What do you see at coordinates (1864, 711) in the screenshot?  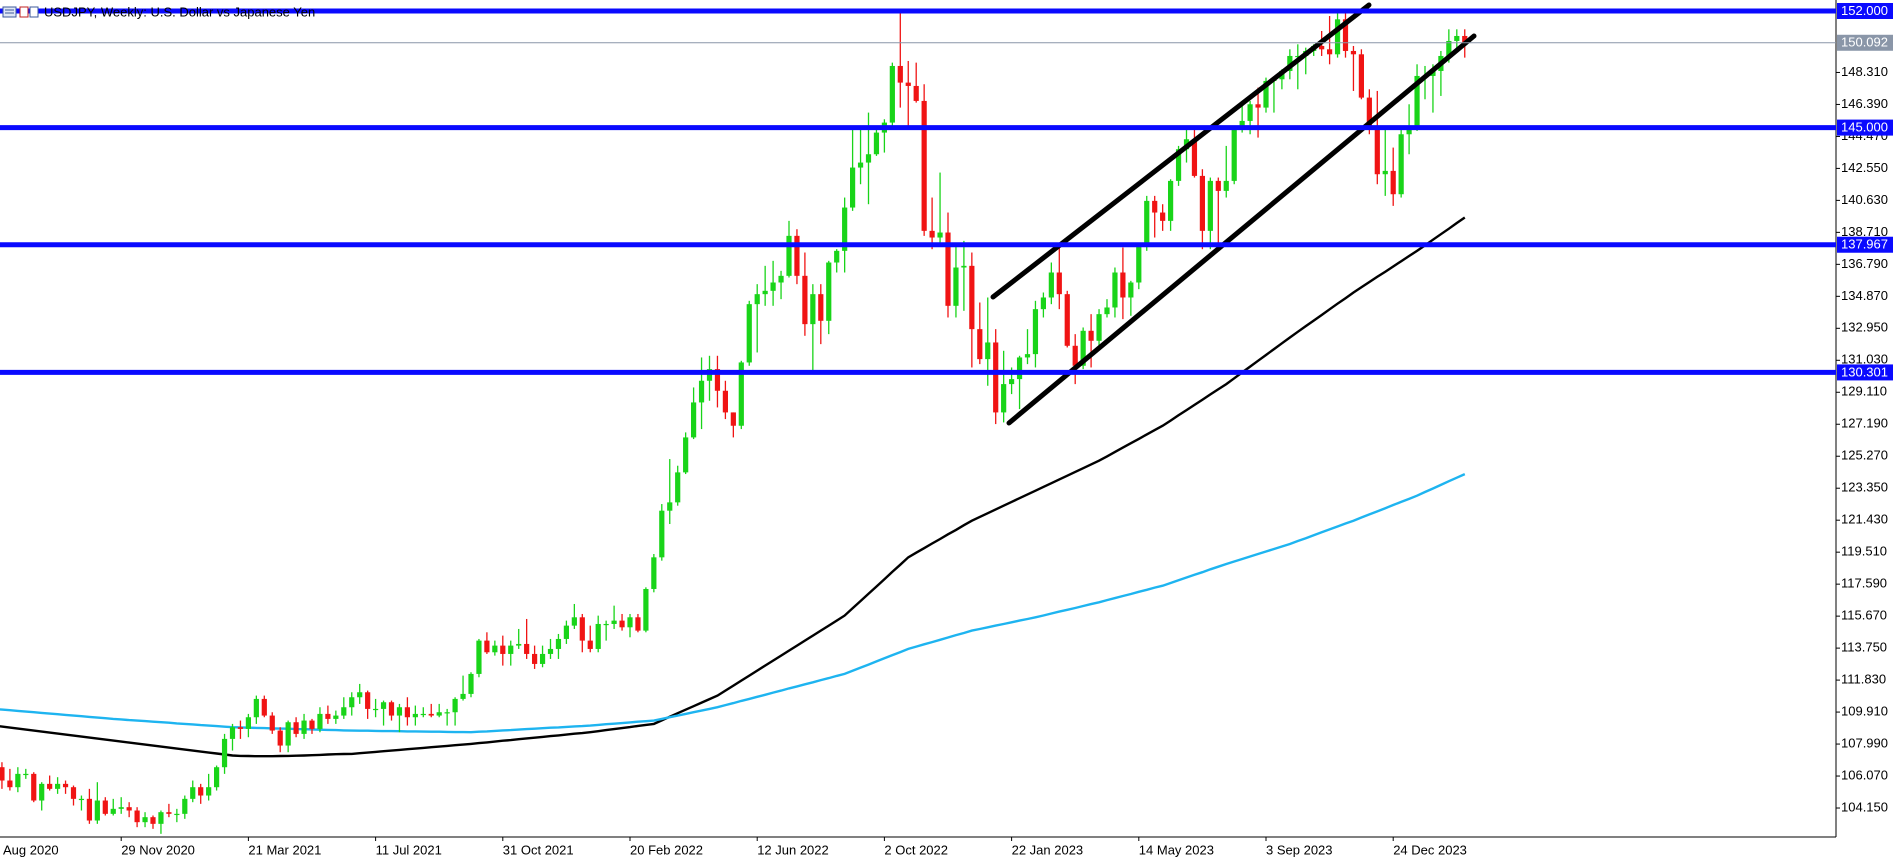 I see `y-tick-label: 109.910` at bounding box center [1864, 711].